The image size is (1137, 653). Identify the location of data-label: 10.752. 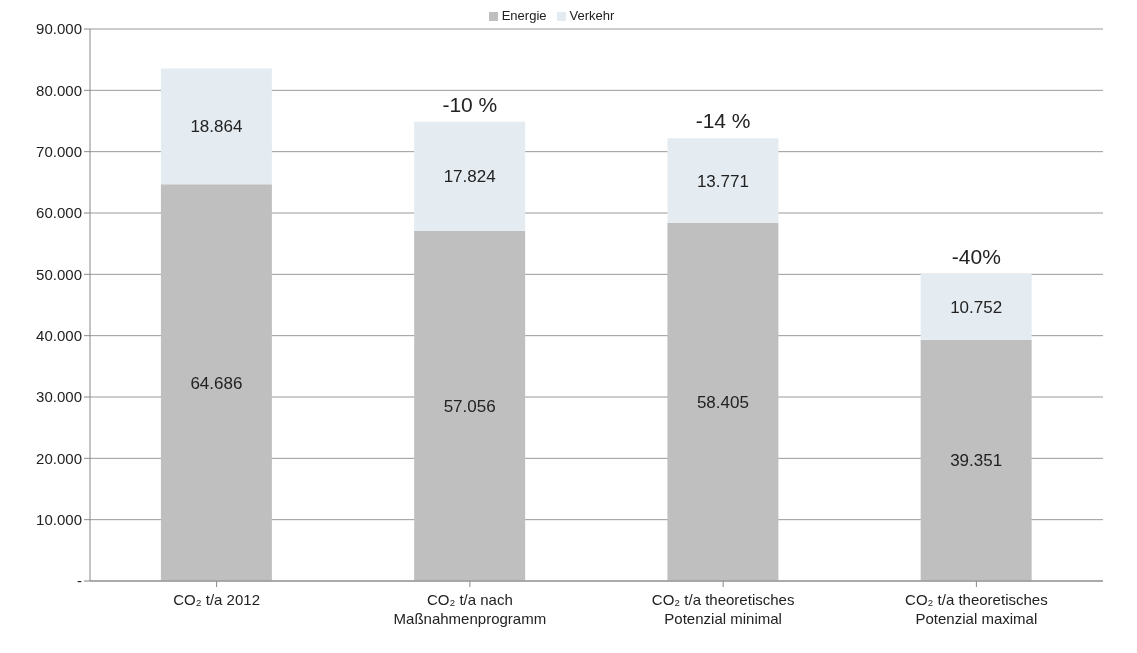
(976, 307).